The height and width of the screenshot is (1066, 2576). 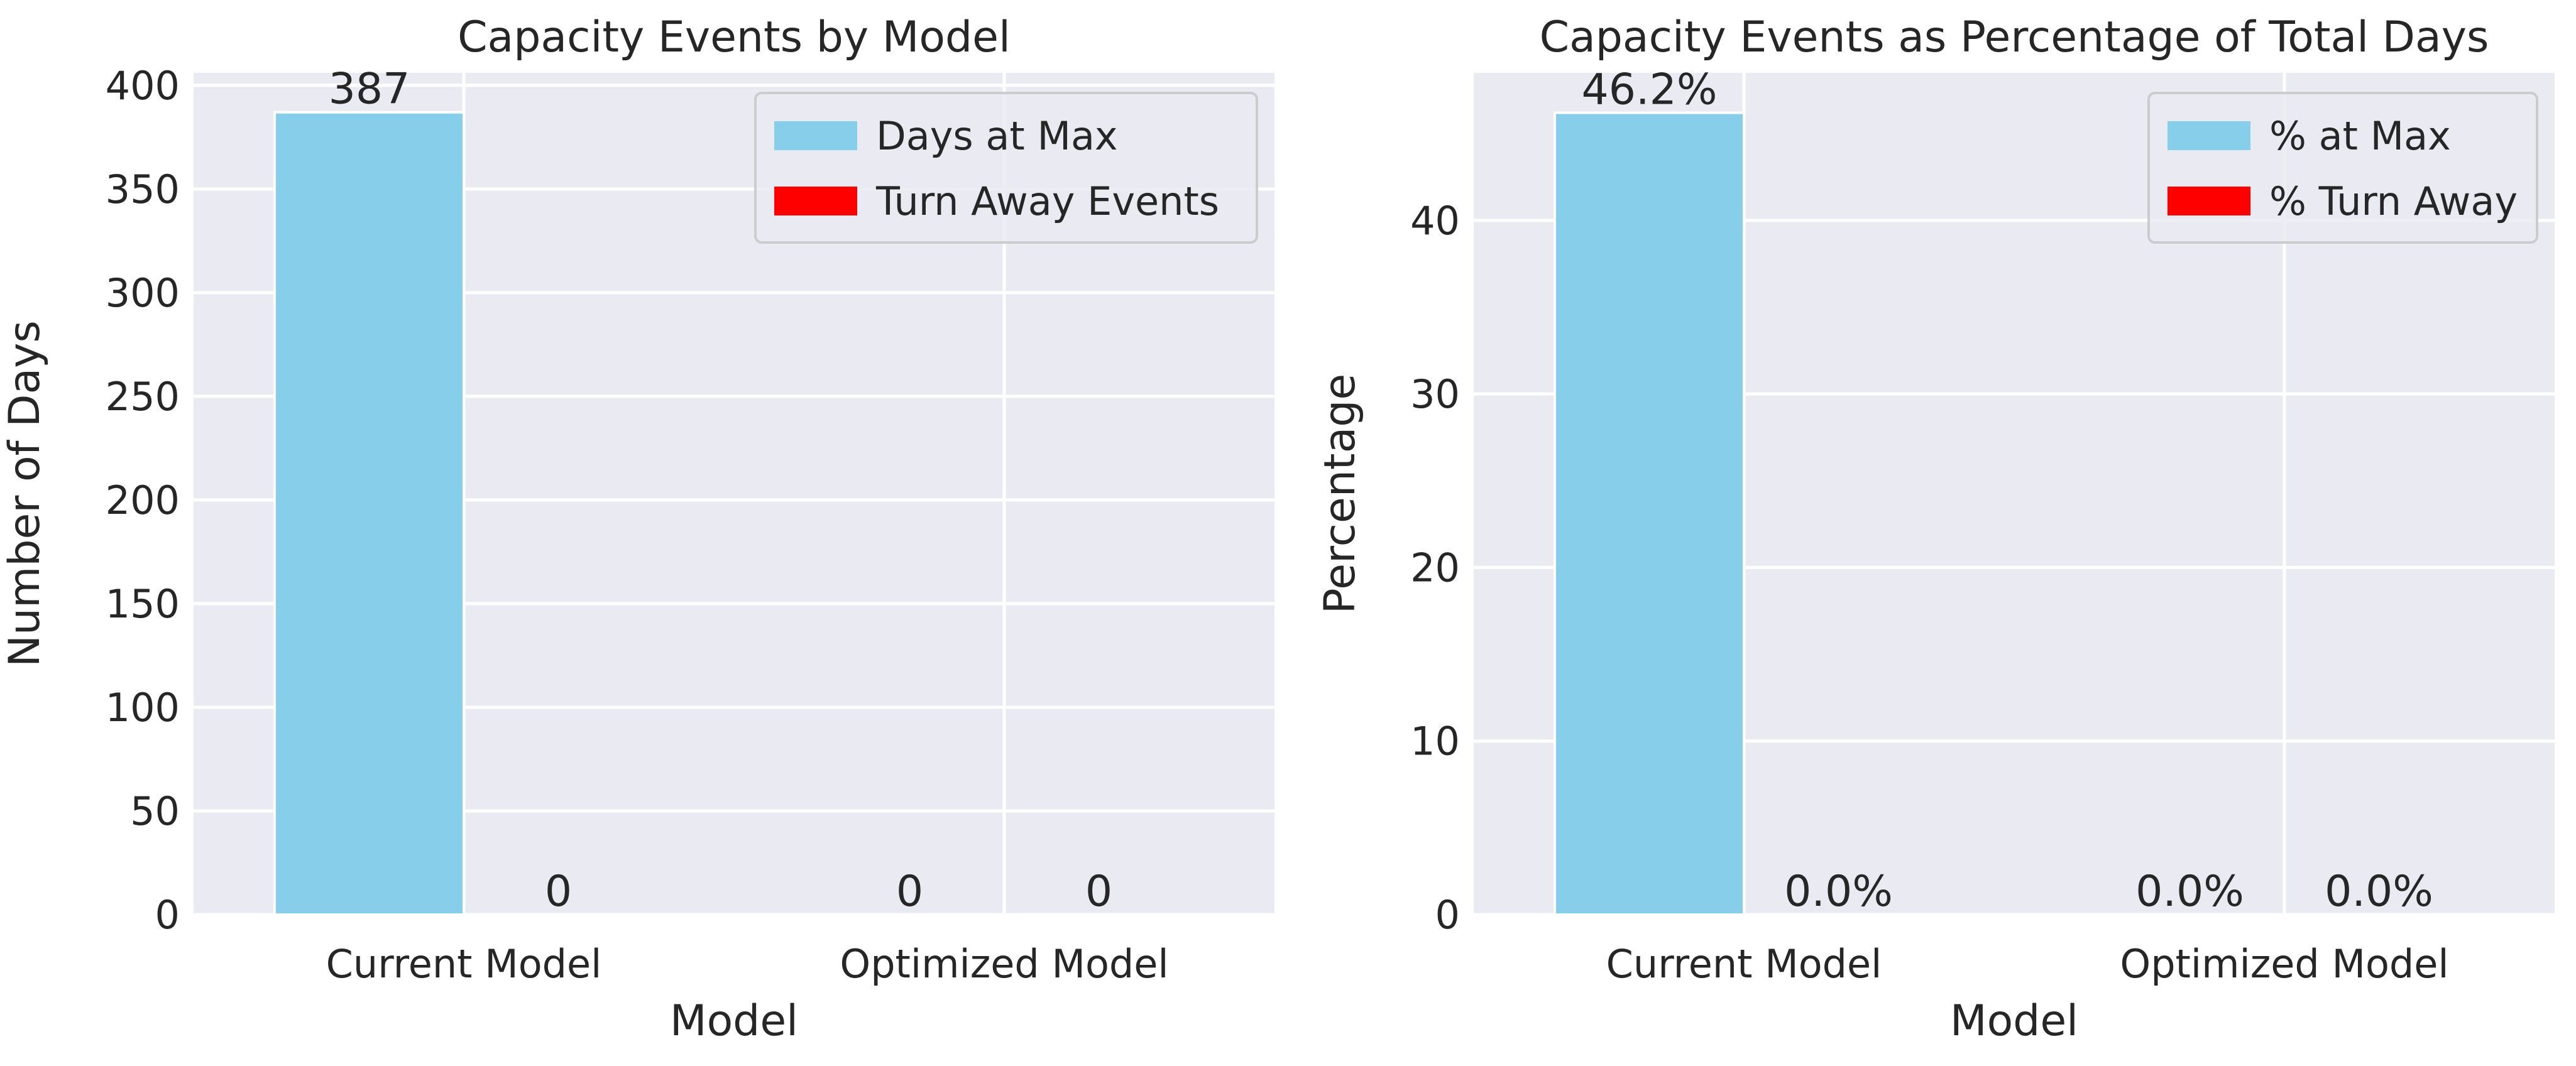 What do you see at coordinates (1649, 90) in the screenshot?
I see `data-label: 46.2%` at bounding box center [1649, 90].